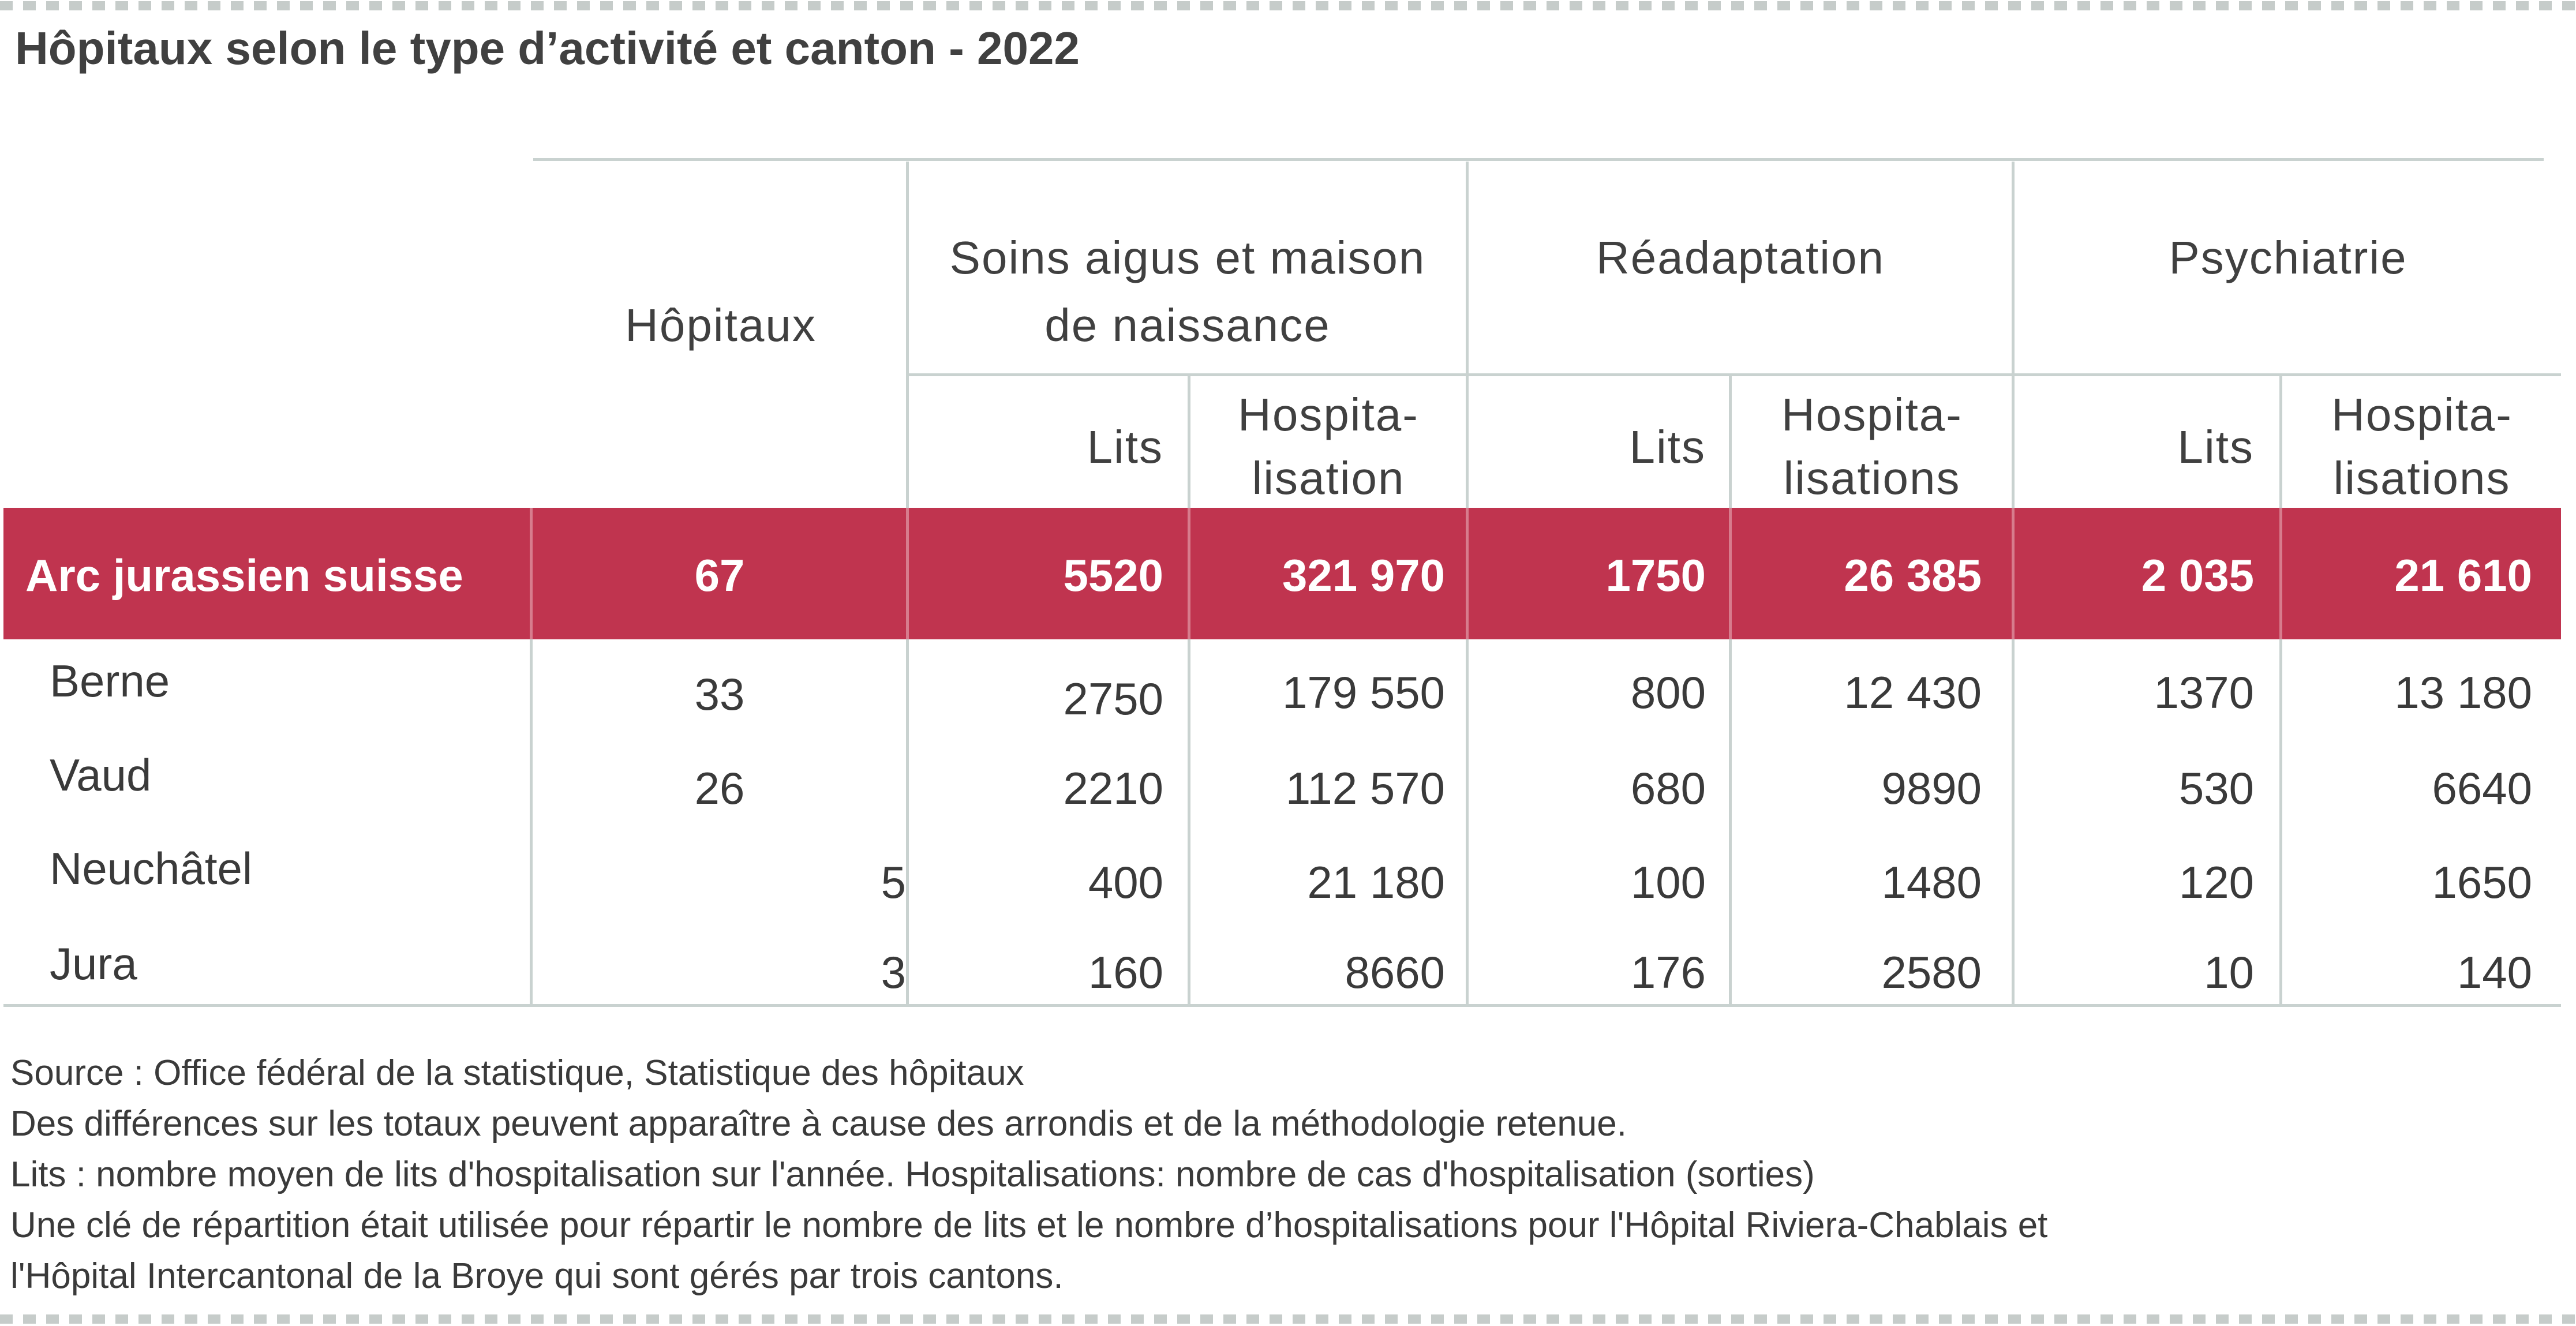  I want to click on berne-rehab-stays: 12 430, so click(1913, 692).